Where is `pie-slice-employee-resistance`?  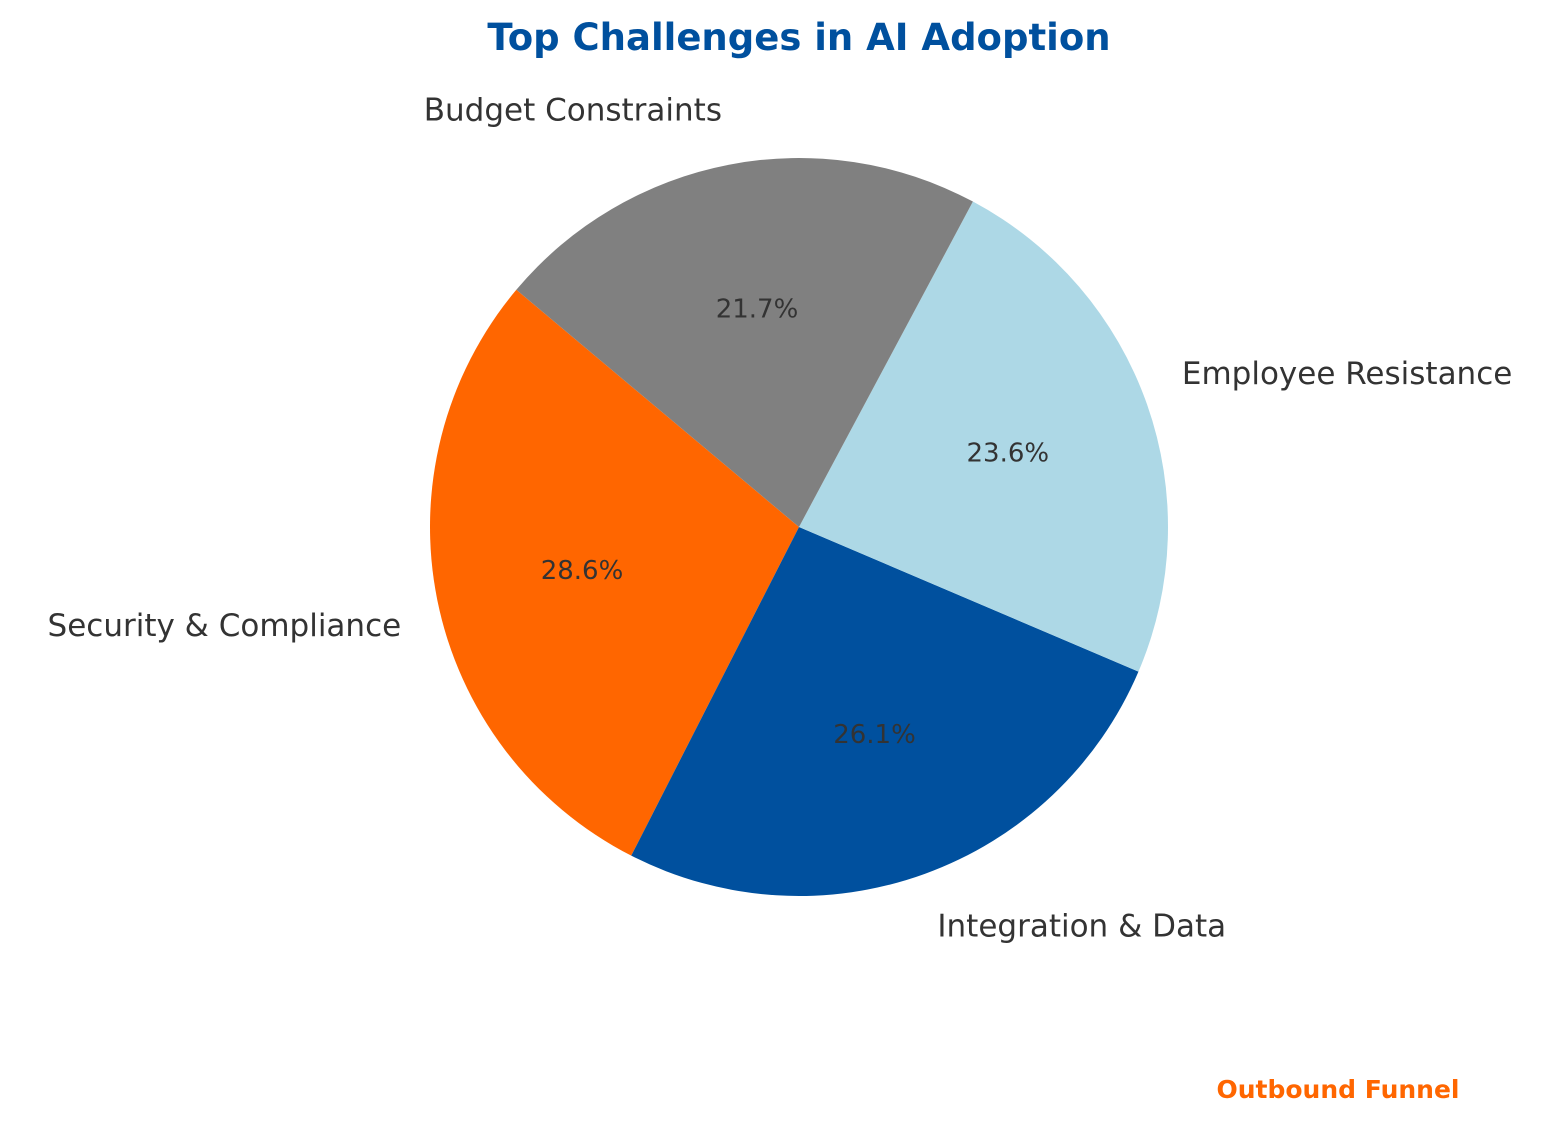
pie-slice-employee-resistance is located at coordinates (983, 436).